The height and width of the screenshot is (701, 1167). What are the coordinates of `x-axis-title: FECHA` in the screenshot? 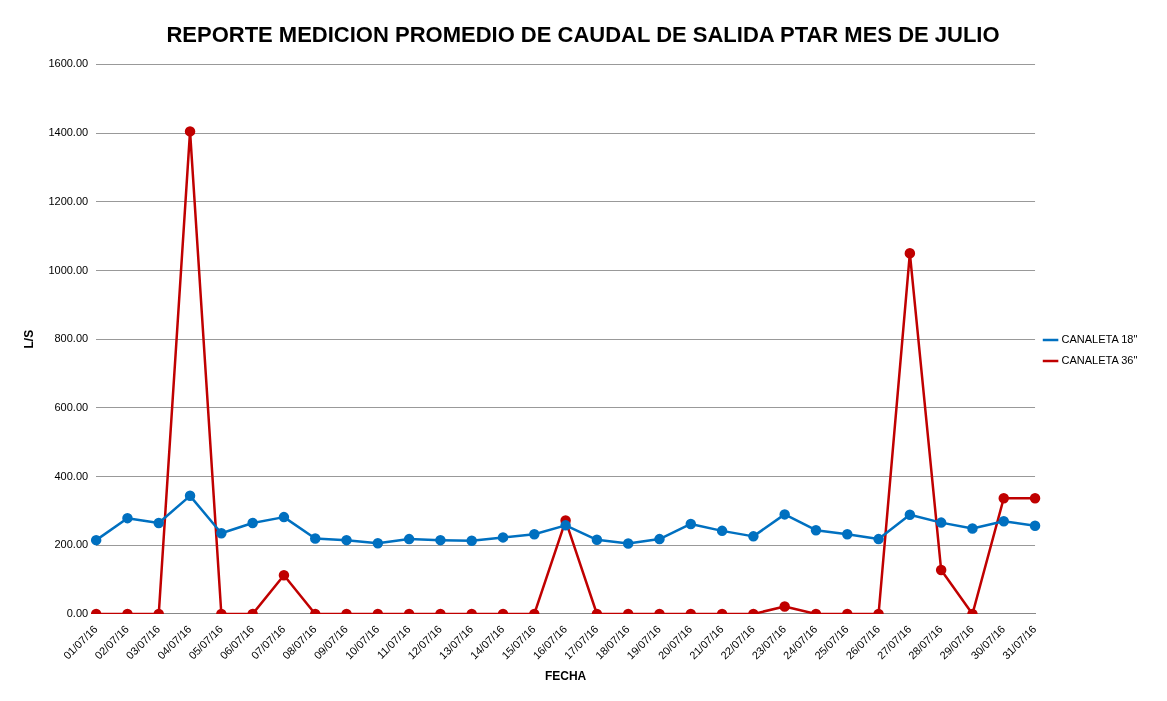 It's located at (565, 676).